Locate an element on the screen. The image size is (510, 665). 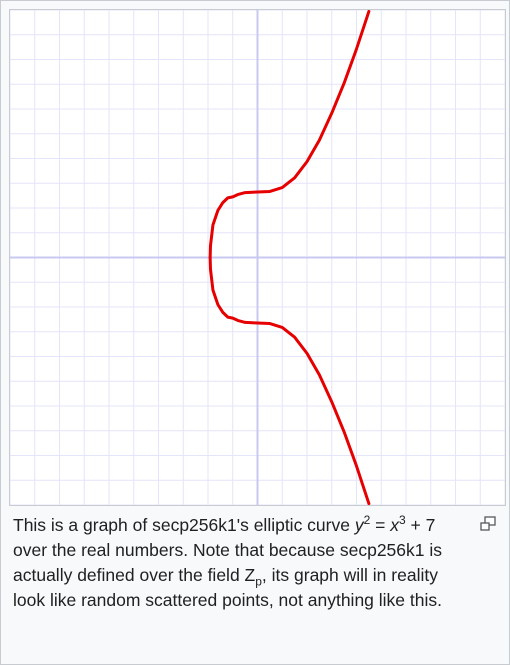
curve-lhs-variable: y is located at coordinates (359, 525).